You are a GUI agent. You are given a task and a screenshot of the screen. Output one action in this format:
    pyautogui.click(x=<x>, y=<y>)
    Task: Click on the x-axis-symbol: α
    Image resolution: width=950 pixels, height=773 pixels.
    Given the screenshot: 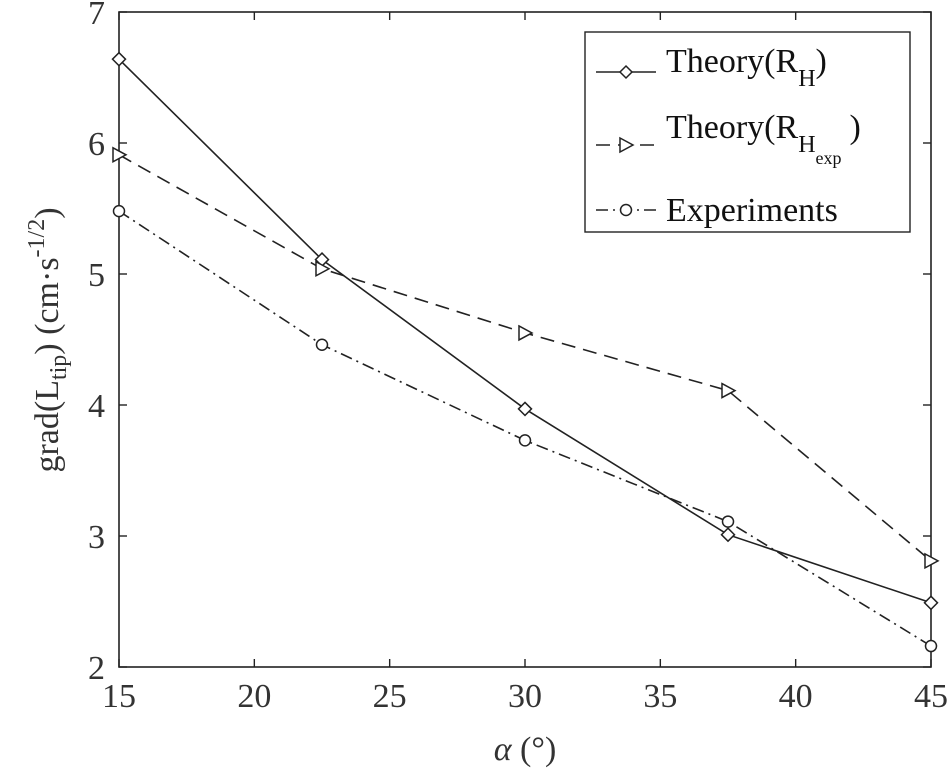 What is the action you would take?
    pyautogui.click(x=503, y=749)
    